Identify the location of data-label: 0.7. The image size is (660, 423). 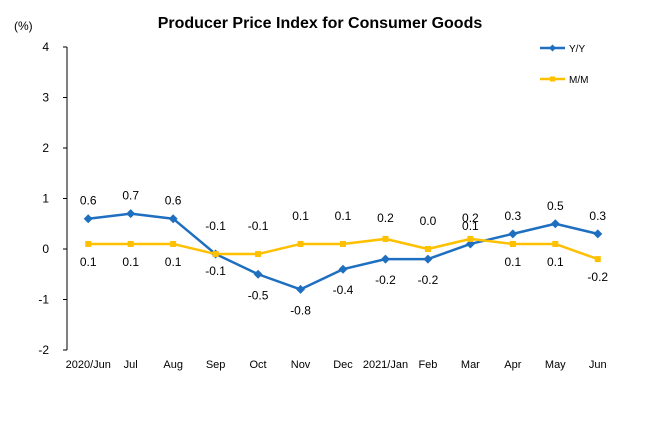
(130, 196).